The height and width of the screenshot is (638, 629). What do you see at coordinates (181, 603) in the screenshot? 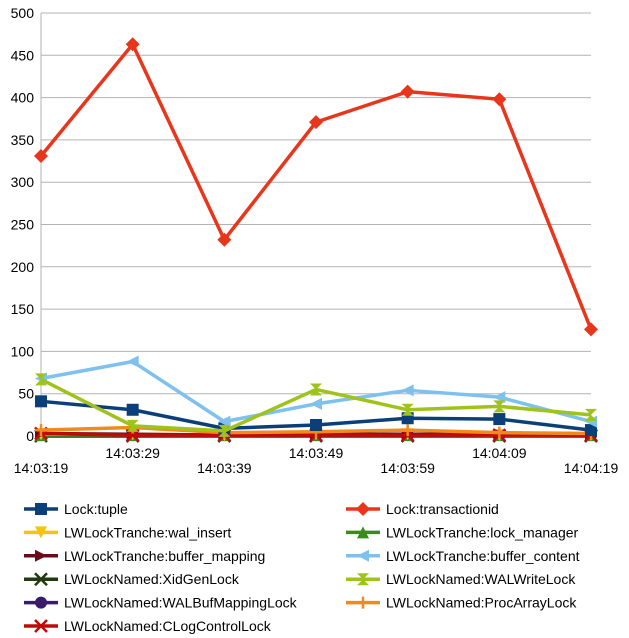
I see `legend-label: LWLockNamed:WALBufMappingLock` at bounding box center [181, 603].